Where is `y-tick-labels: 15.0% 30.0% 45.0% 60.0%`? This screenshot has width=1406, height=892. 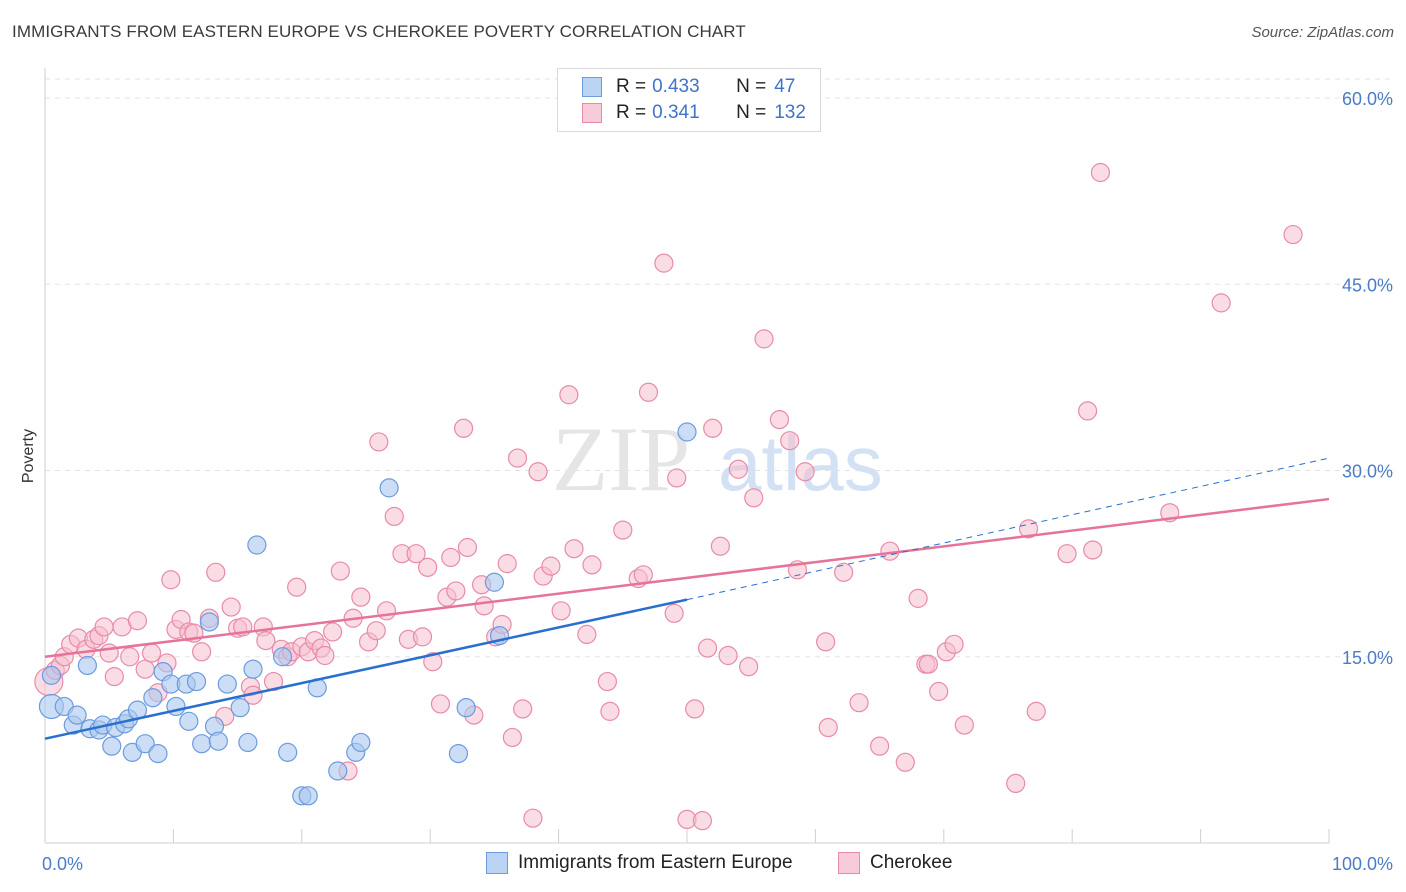 y-tick-labels: 15.0% 30.0% 45.0% 60.0% is located at coordinates (1367, 378).